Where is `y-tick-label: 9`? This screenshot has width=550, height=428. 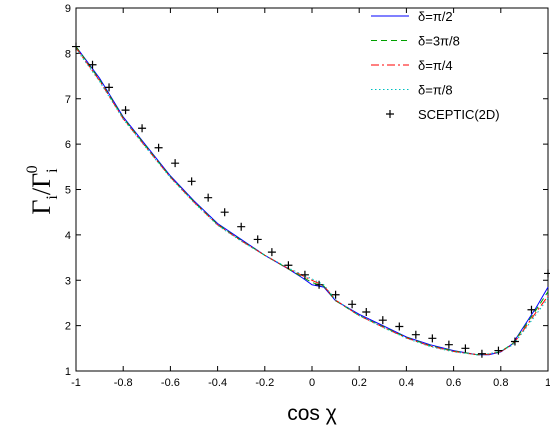
y-tick-label: 9 is located at coordinates (68, 9).